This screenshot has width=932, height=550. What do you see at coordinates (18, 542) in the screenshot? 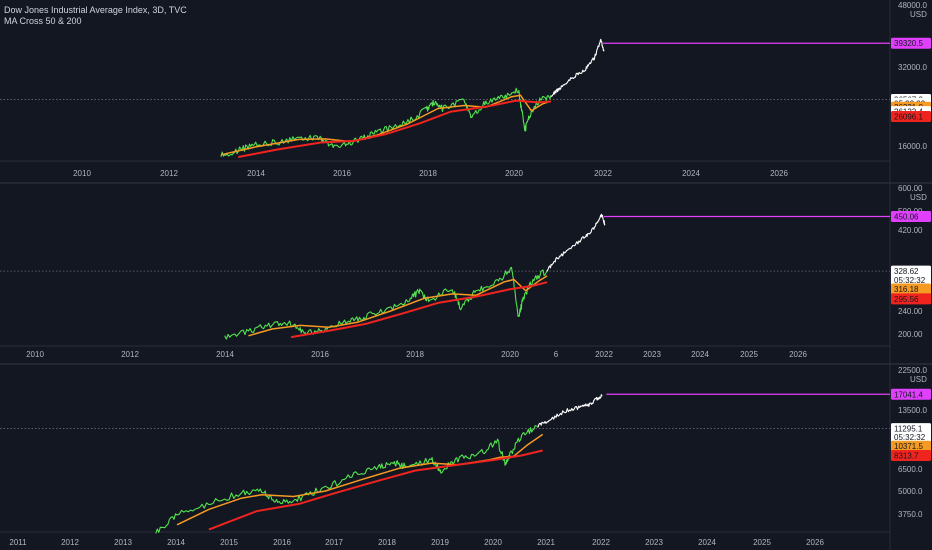
I see `x-tick-label: 2011` at bounding box center [18, 542].